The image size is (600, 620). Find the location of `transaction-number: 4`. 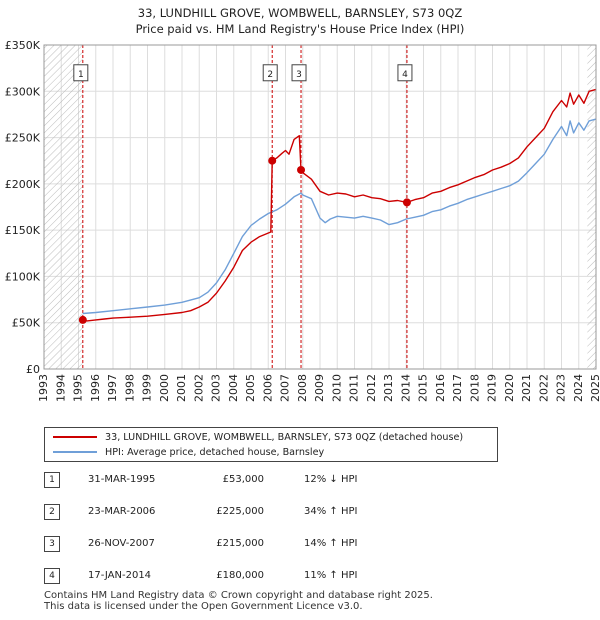

transaction-number: 4 is located at coordinates (52, 576).